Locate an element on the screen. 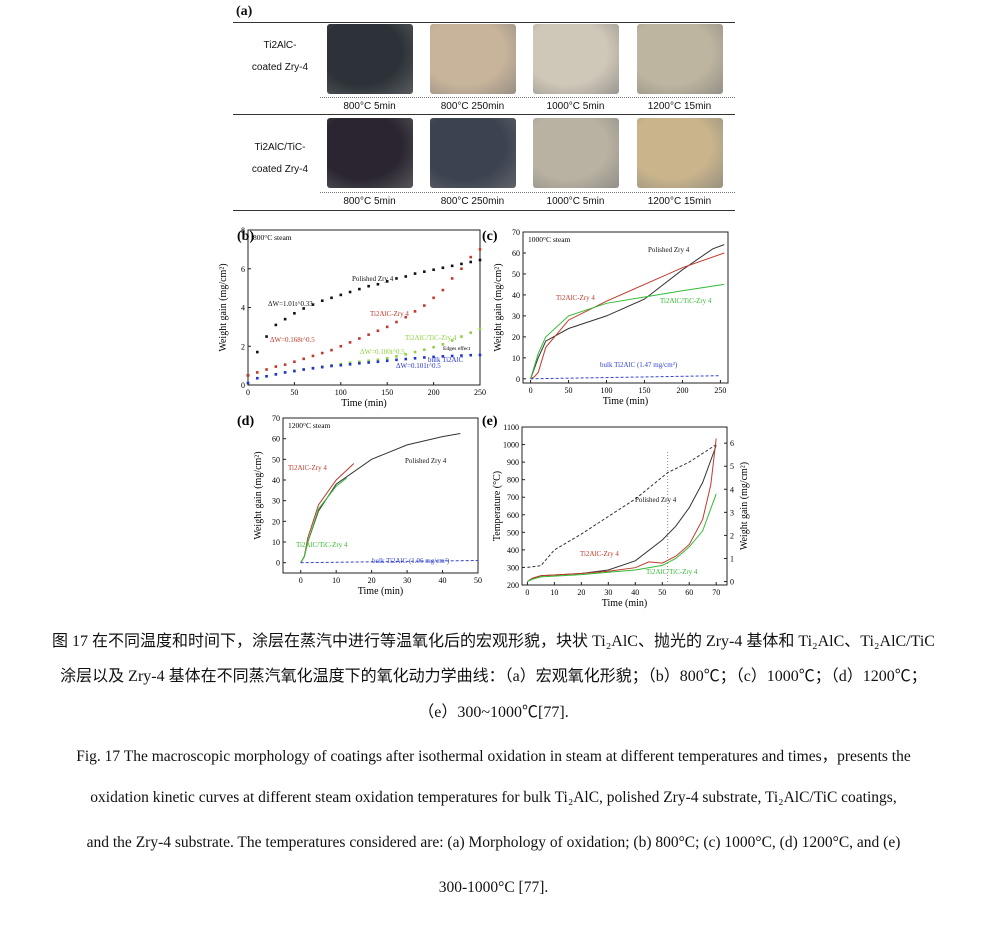 The width and height of the screenshot is (987, 943). series-label: ΔW=0.101t^0.5 is located at coordinates (418, 366).